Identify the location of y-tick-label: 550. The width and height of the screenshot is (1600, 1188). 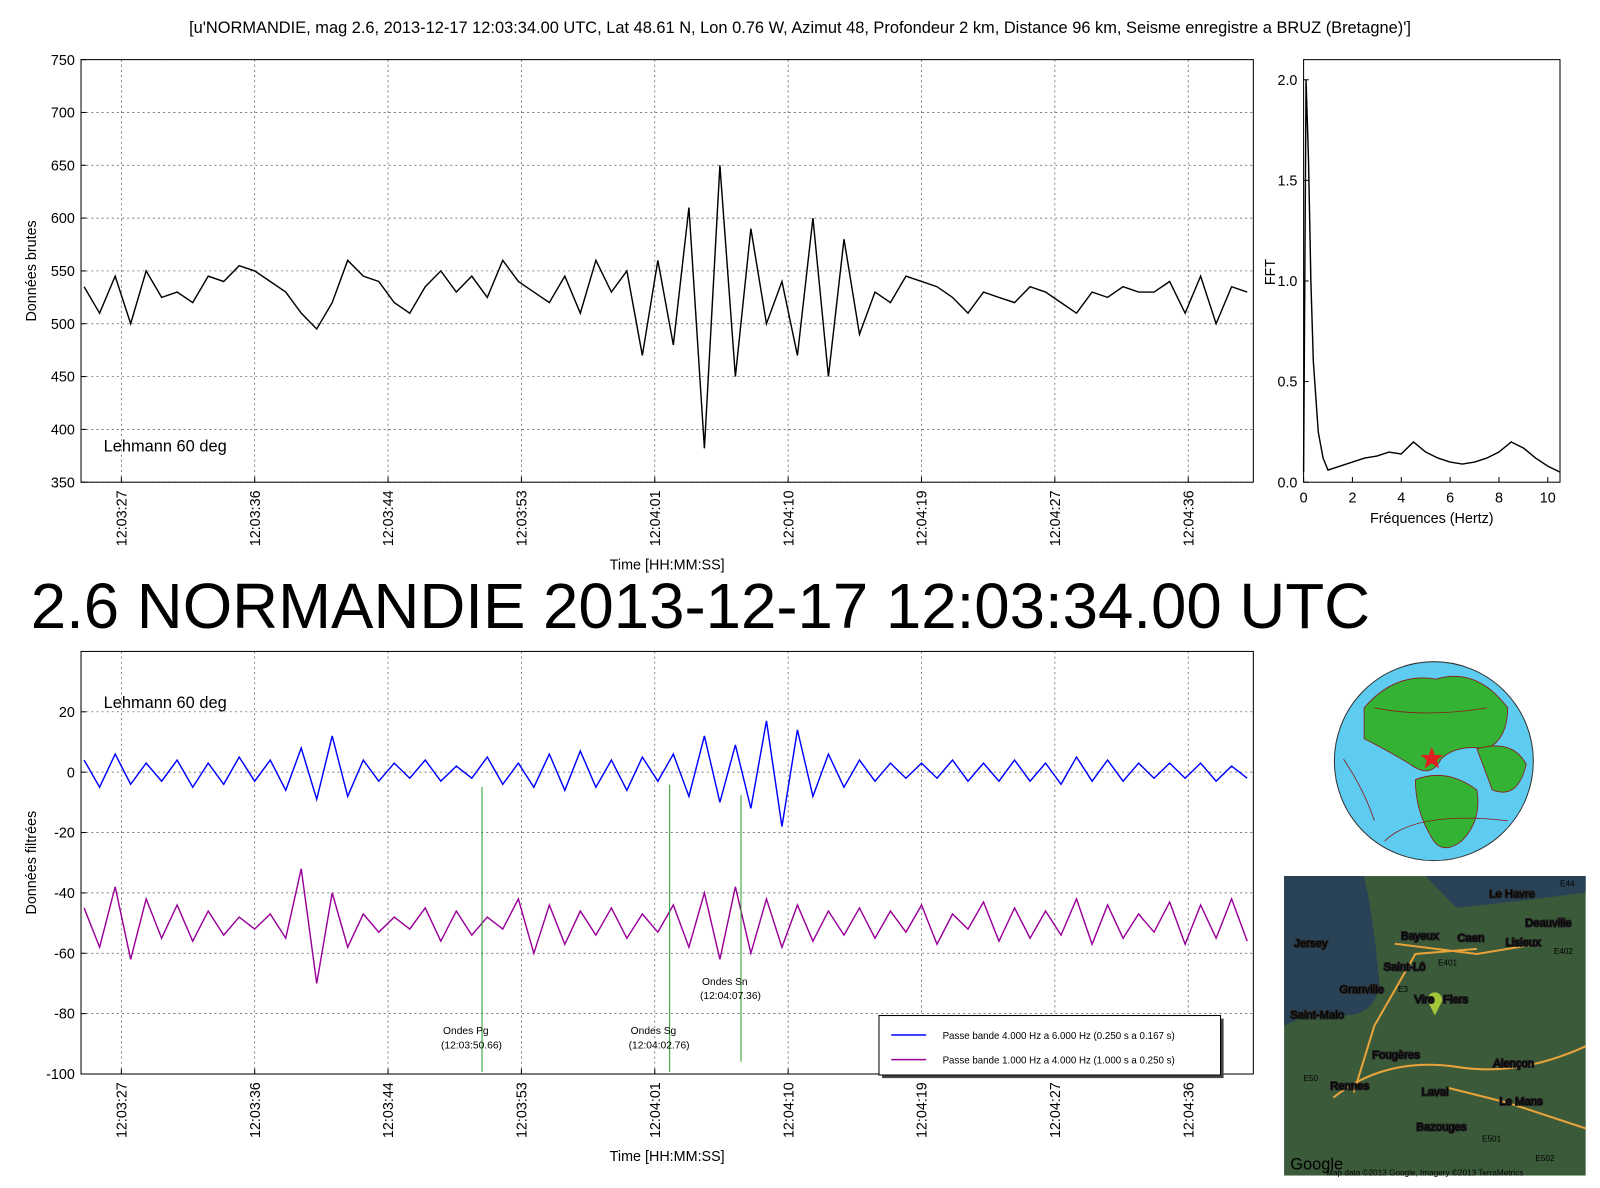
(63, 272).